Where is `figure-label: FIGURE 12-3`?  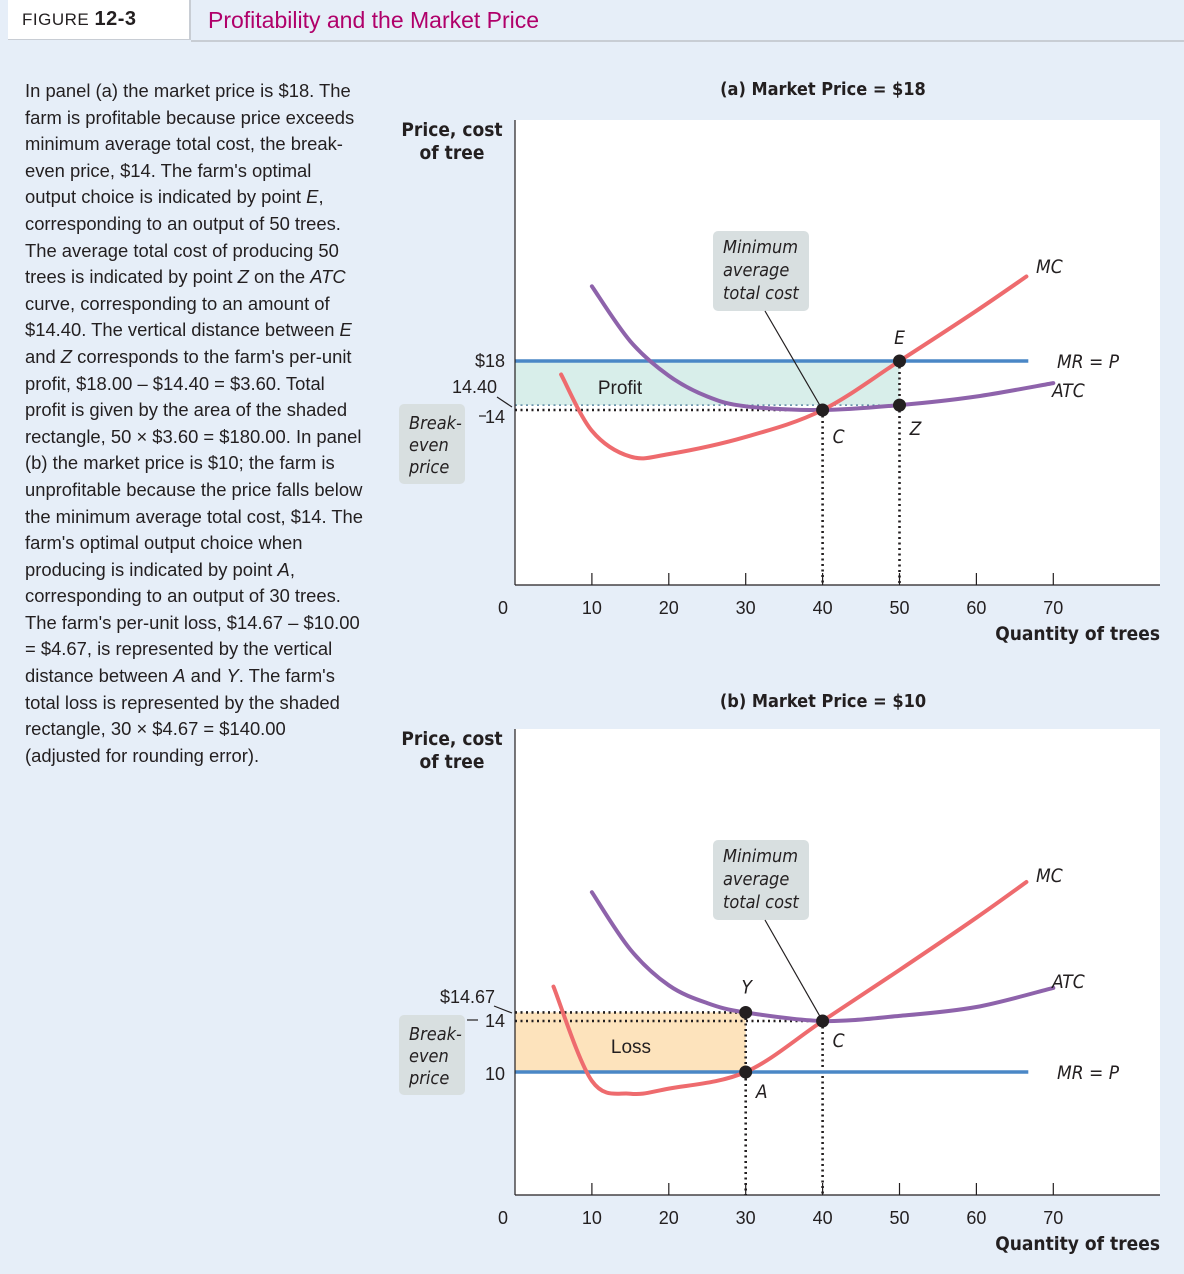
figure-label: FIGURE 12-3 is located at coordinates (79, 19).